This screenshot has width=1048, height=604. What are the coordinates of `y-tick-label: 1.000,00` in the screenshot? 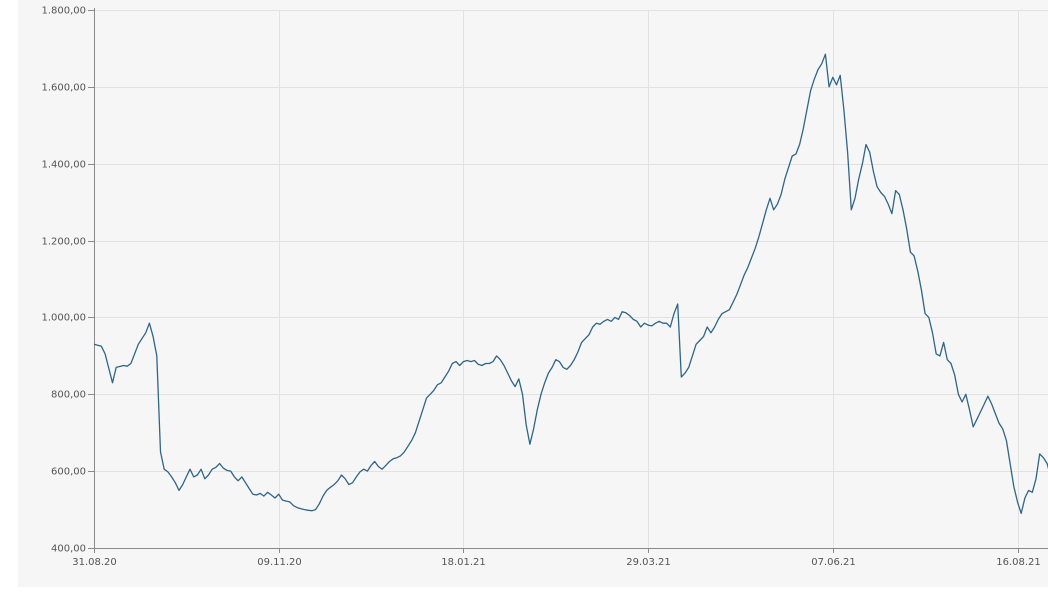 It's located at (63, 318).